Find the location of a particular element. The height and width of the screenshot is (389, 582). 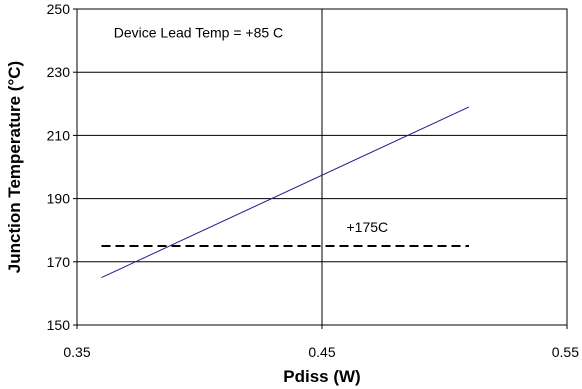

annotation-label: Device Lead Temp = +85 C is located at coordinates (198, 32).